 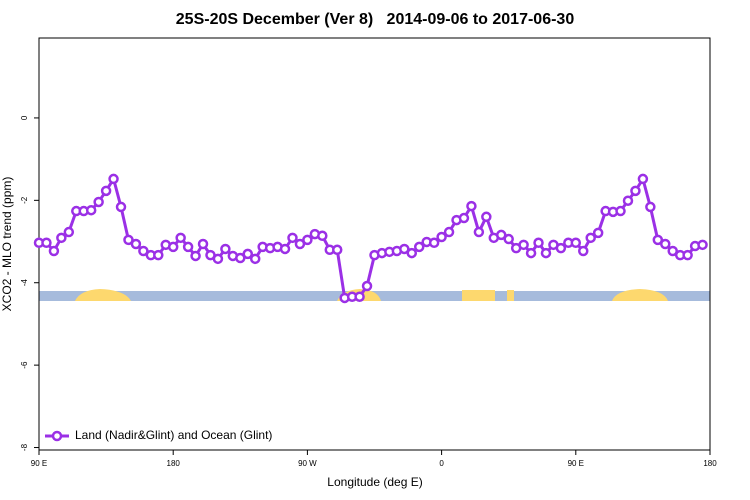 I want to click on legend-swatch-marker, so click(x=57, y=436).